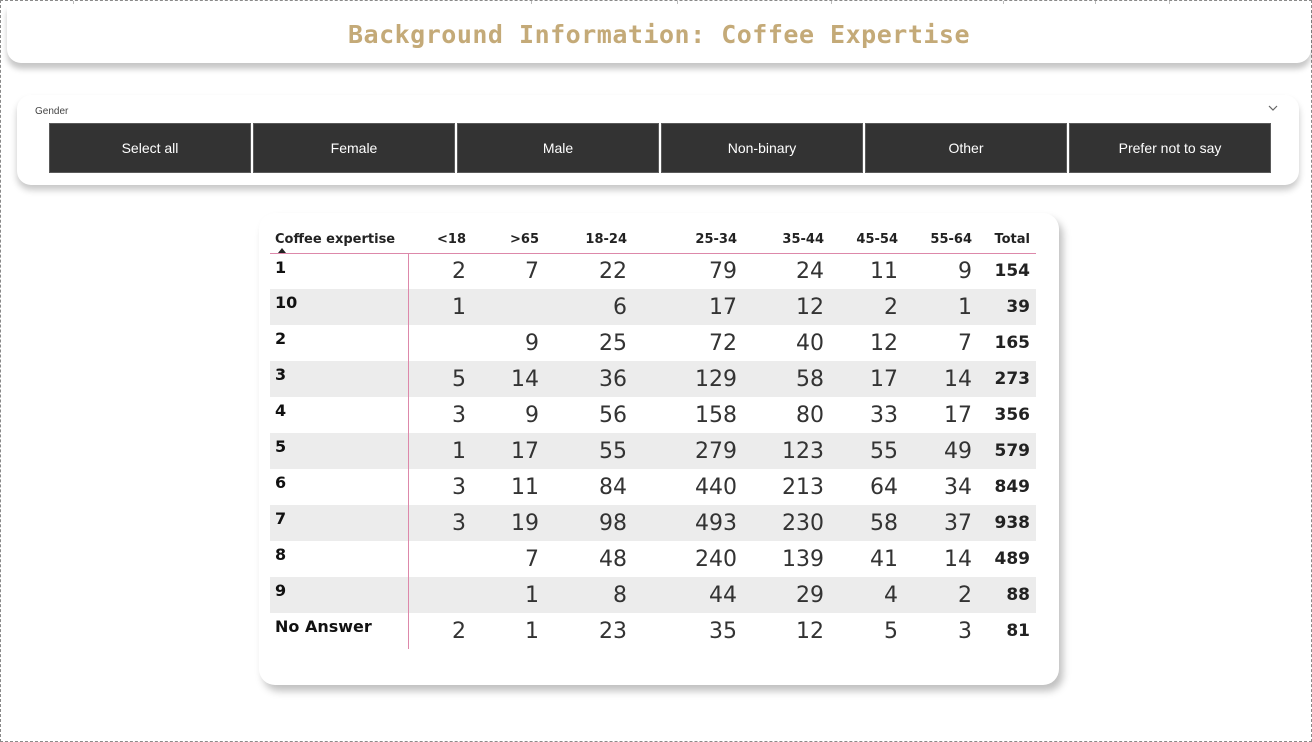  What do you see at coordinates (941, 379) in the screenshot?
I see `table-cell: 14` at bounding box center [941, 379].